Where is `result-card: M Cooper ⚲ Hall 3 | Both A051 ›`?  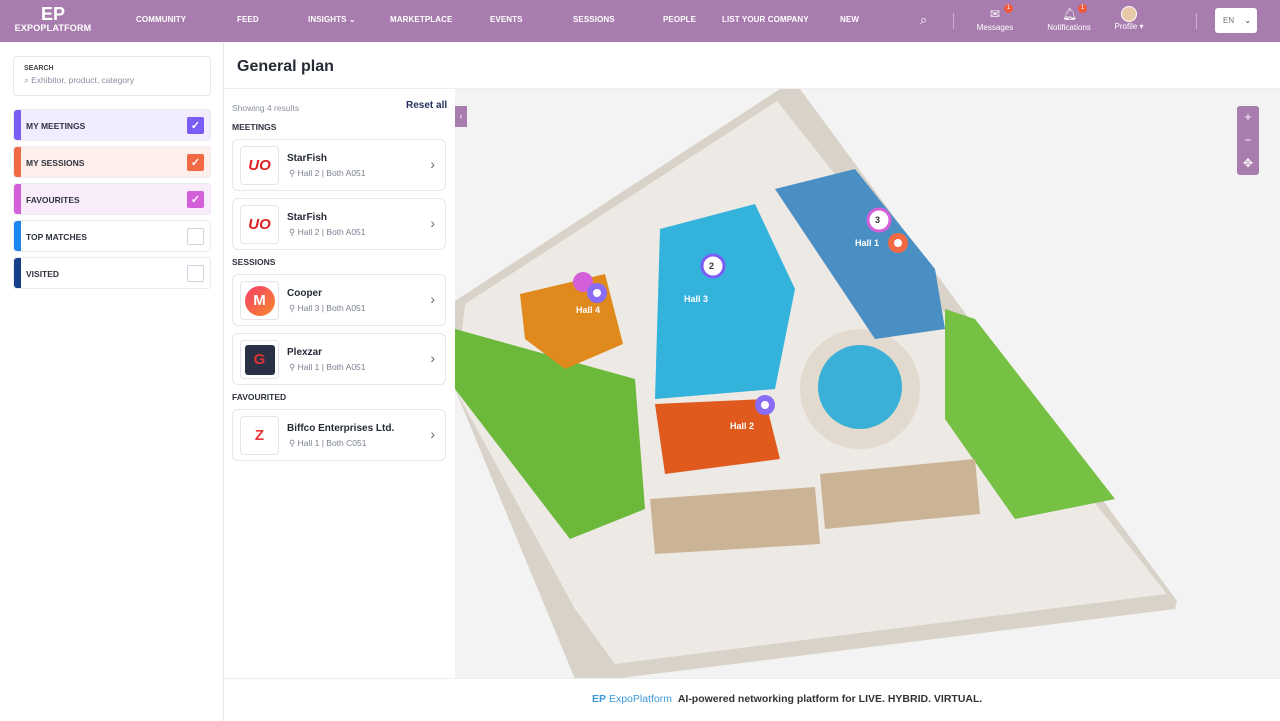
result-card: M Cooper ⚲ Hall 3 | Both A051 › is located at coordinates (339, 300).